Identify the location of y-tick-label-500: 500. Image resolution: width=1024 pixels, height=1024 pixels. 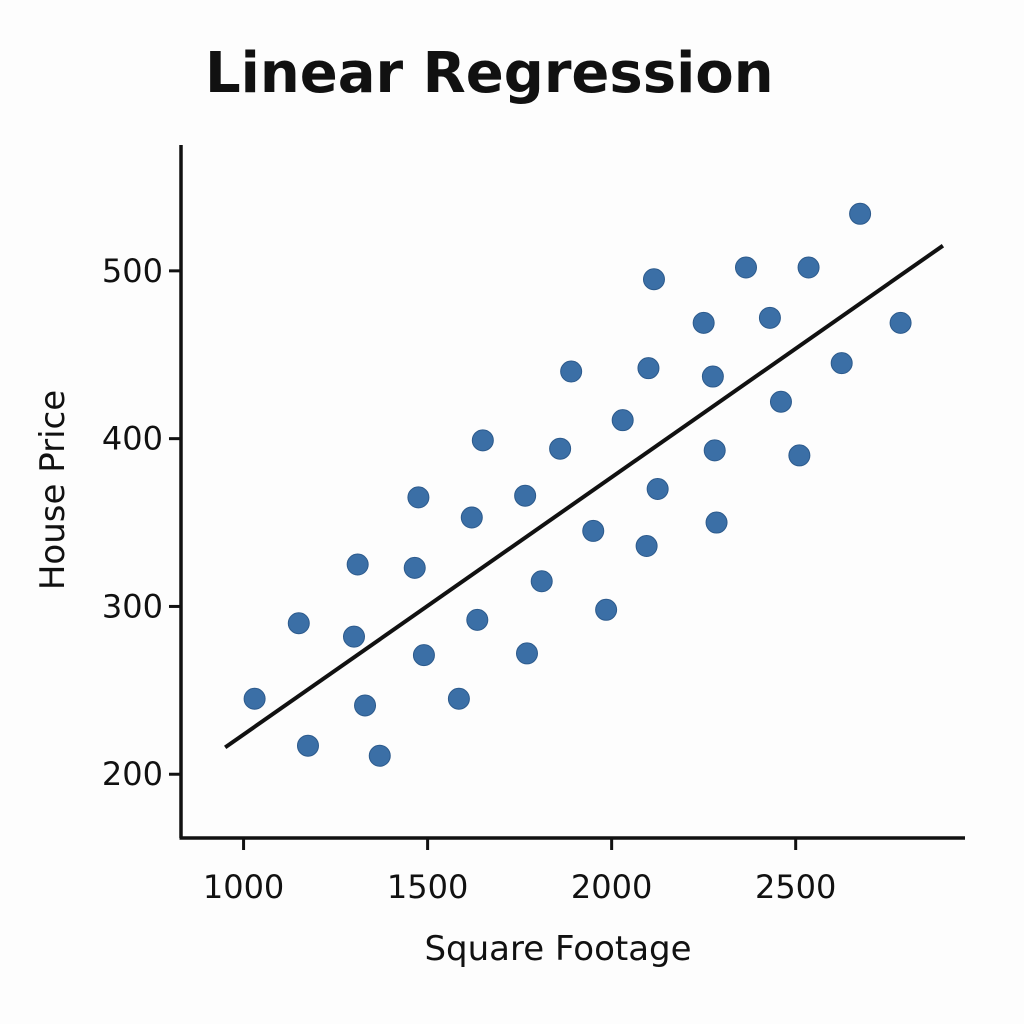
(132, 271).